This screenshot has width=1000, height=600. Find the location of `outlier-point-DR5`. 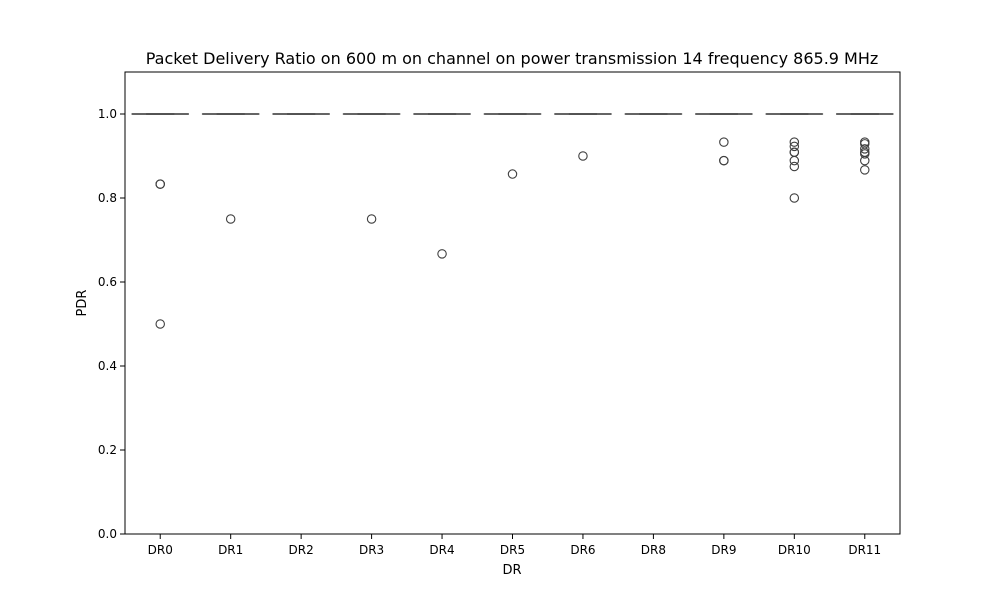

outlier-point-DR5 is located at coordinates (512, 174).